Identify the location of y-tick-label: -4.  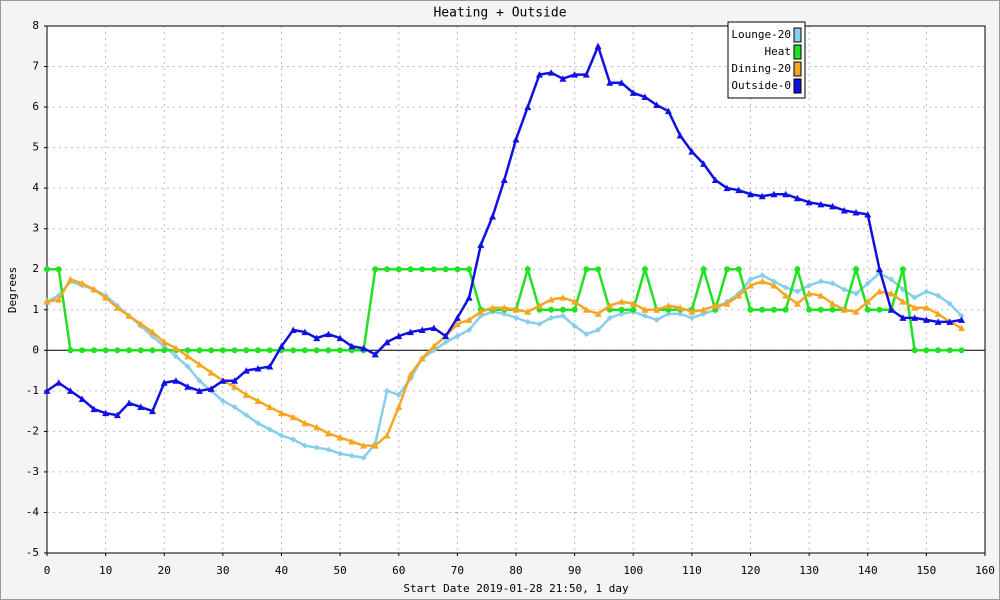
(33, 511).